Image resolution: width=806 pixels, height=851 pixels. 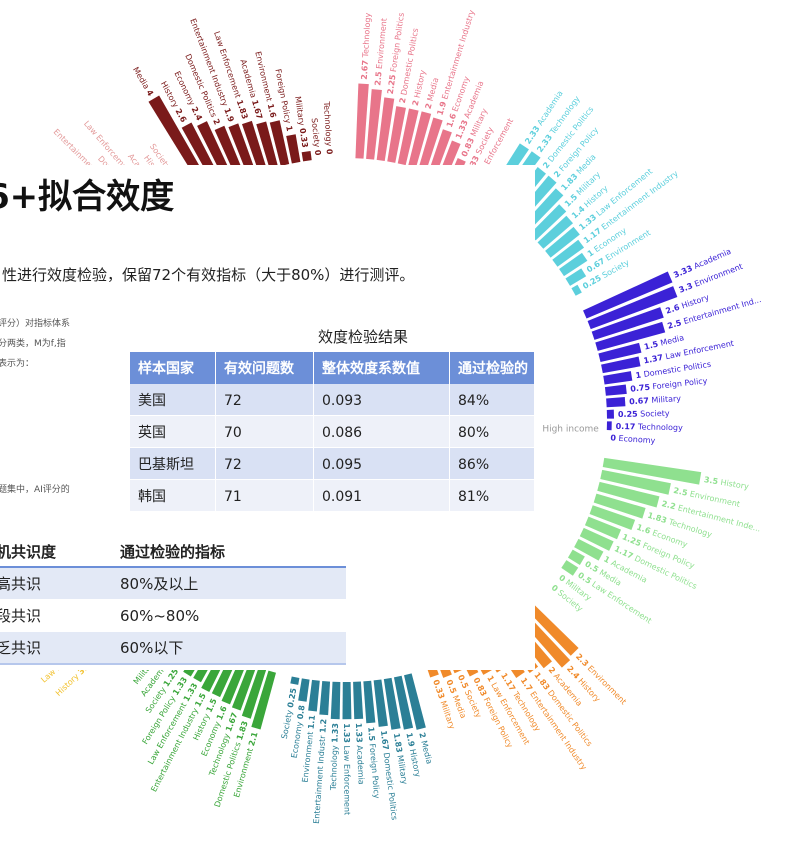 I want to click on header-text: 整体效度系数值, so click(x=370, y=368).